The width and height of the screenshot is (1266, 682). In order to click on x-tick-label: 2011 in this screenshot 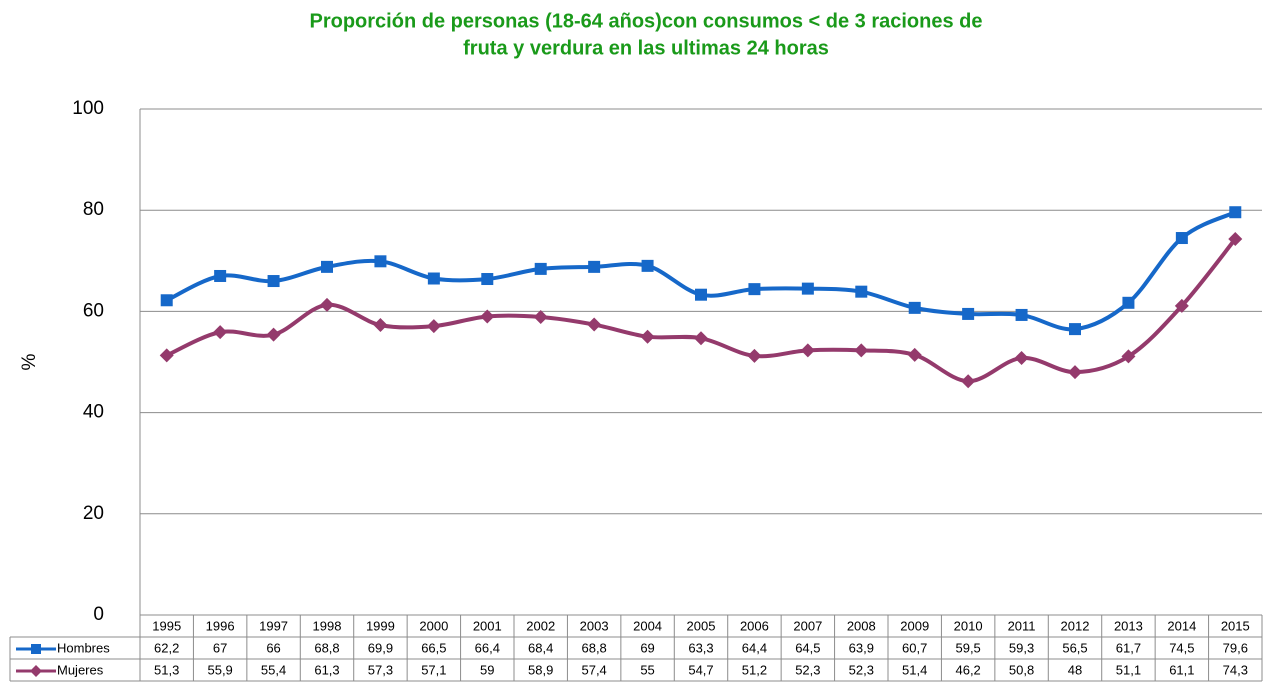, I will do `click(1022, 625)`.